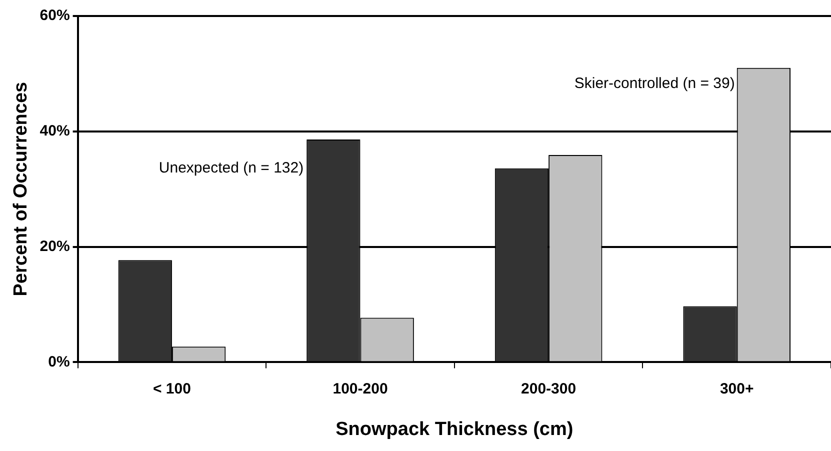 This screenshot has height=451, width=831. Describe the element at coordinates (59, 361) in the screenshot. I see `y-tick-label: 0%` at that location.